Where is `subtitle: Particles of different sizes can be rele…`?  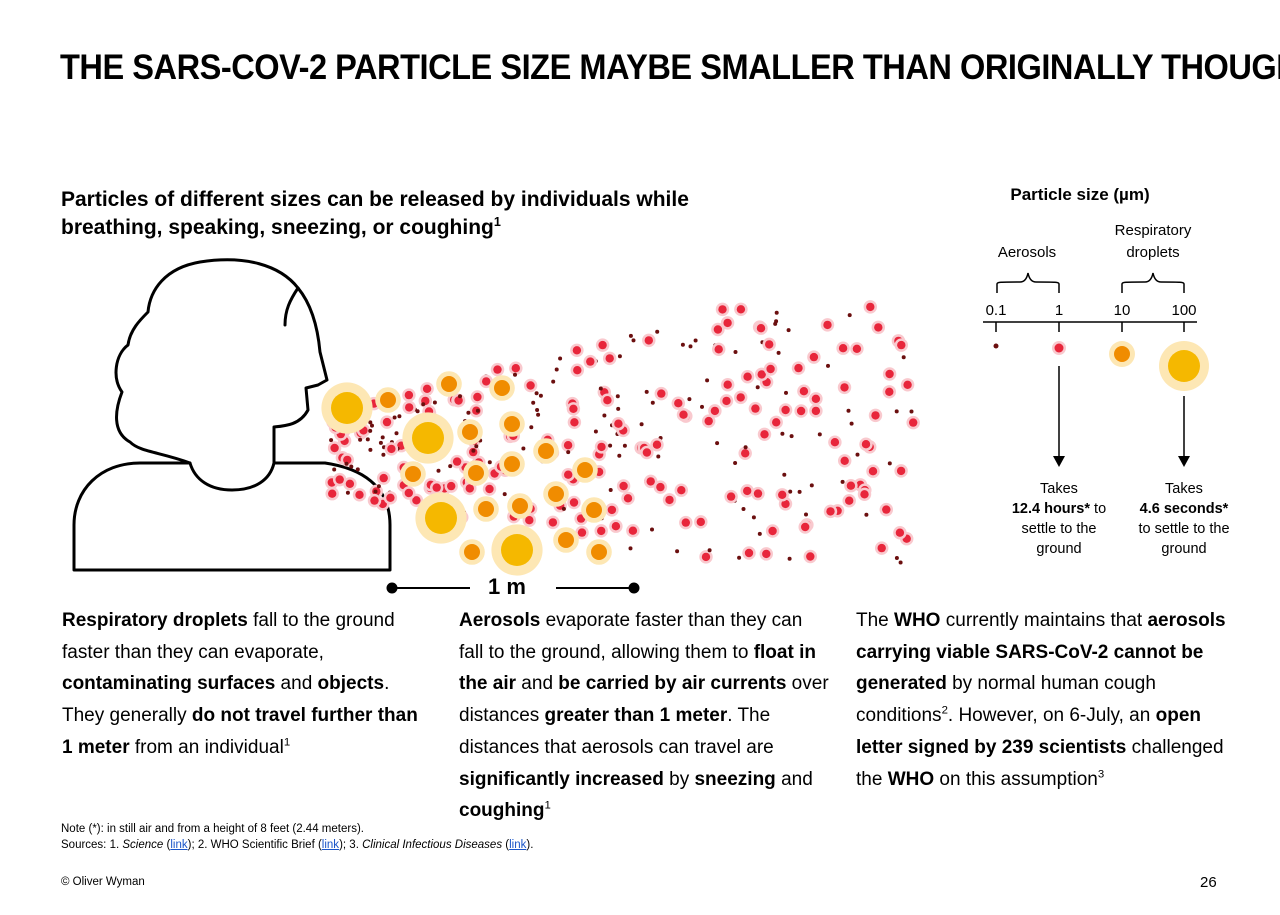
subtitle: Particles of different sizes can be rele… is located at coordinates (375, 213).